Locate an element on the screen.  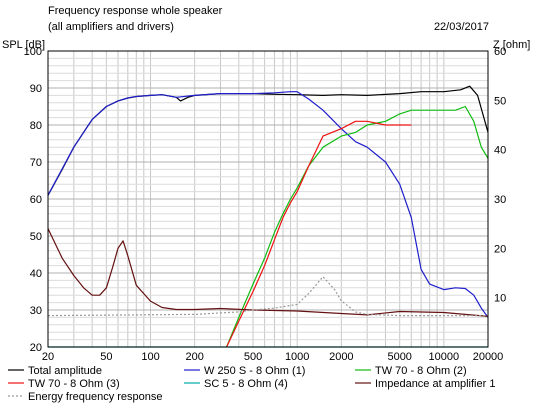
y-left-tick-label: 40 is located at coordinates (36, 274).